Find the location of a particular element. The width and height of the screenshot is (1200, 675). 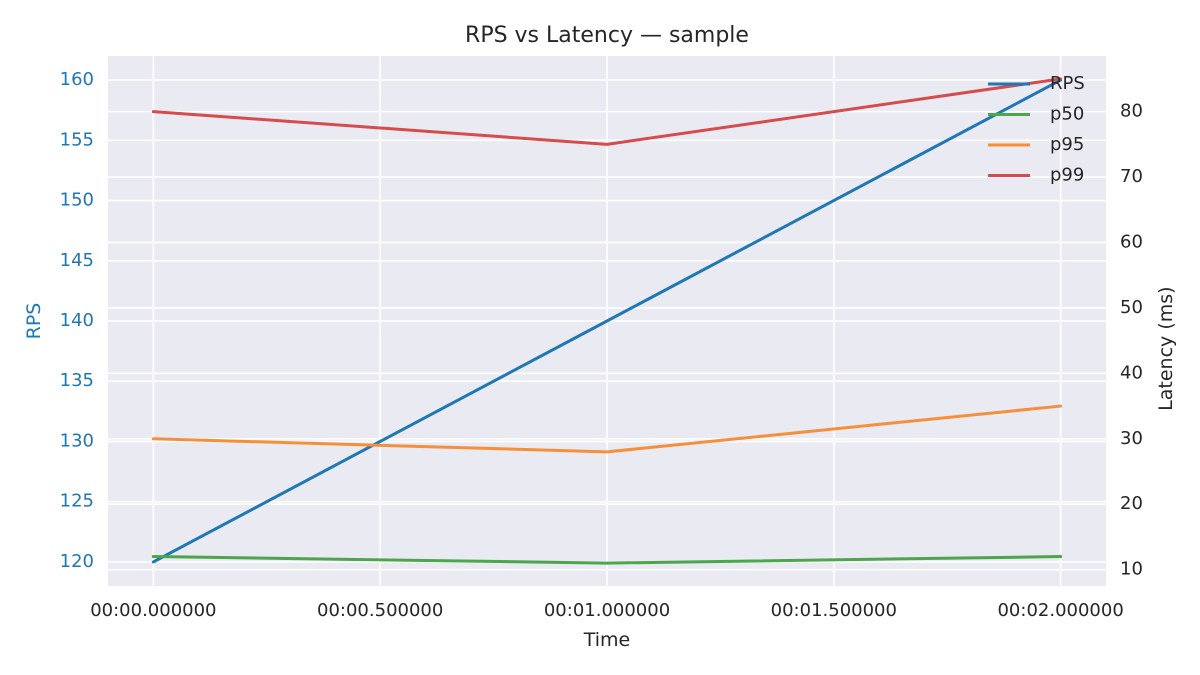

left-tick-label: 130 is located at coordinates (77, 440).